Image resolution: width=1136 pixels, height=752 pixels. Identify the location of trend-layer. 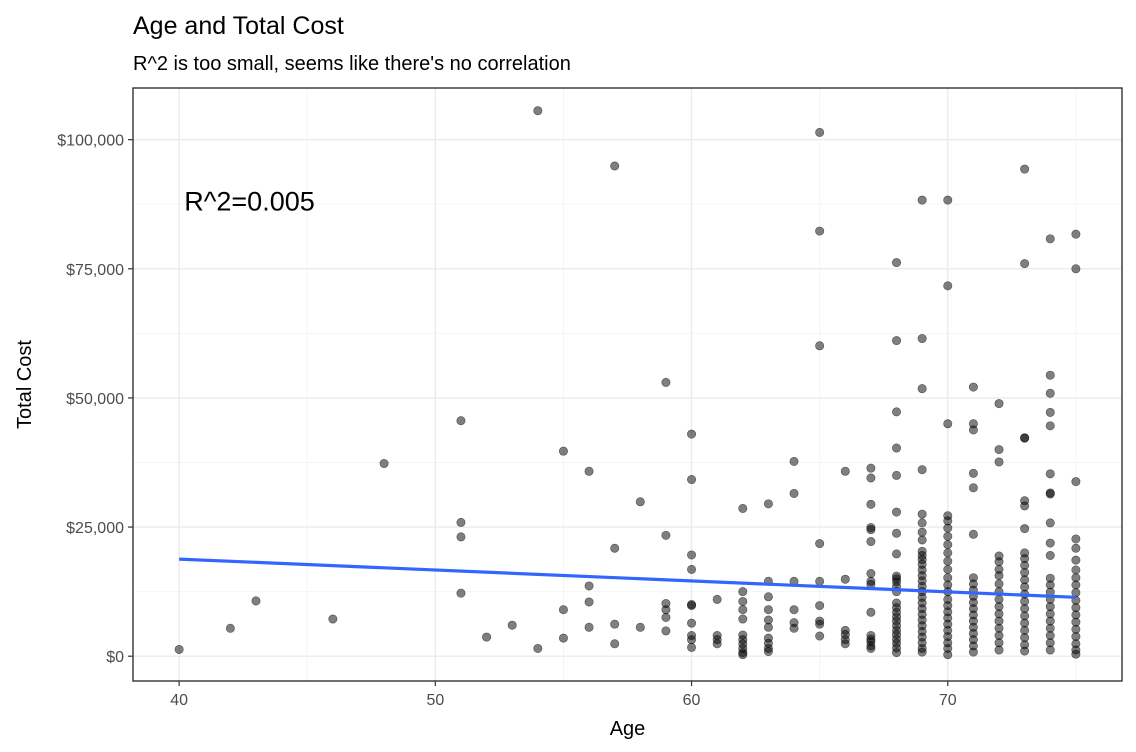
(627, 578).